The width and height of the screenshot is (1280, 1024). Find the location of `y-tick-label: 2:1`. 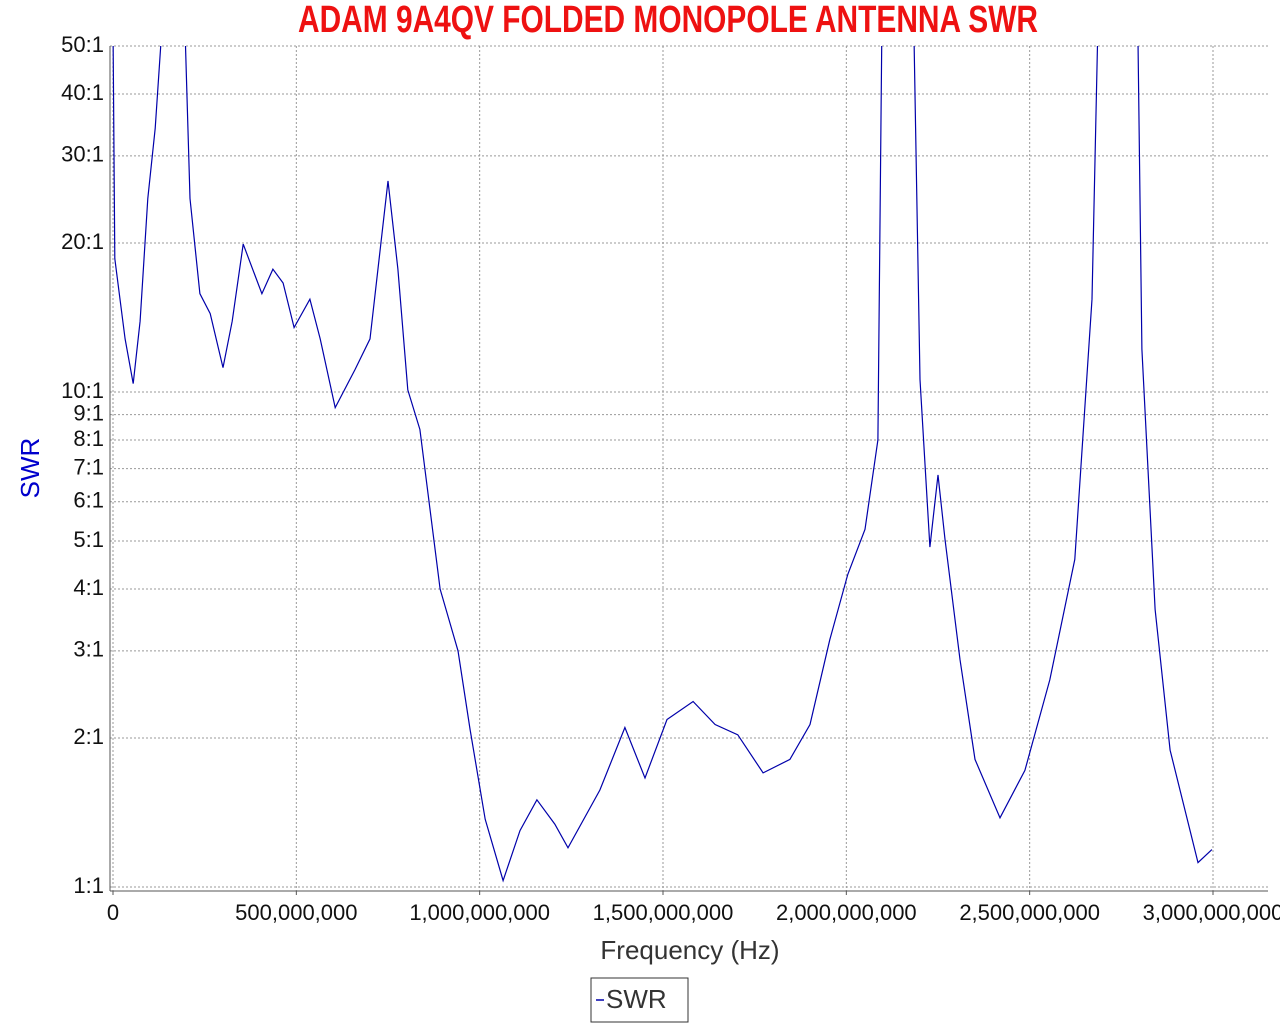

y-tick-label: 2:1 is located at coordinates (88, 736).